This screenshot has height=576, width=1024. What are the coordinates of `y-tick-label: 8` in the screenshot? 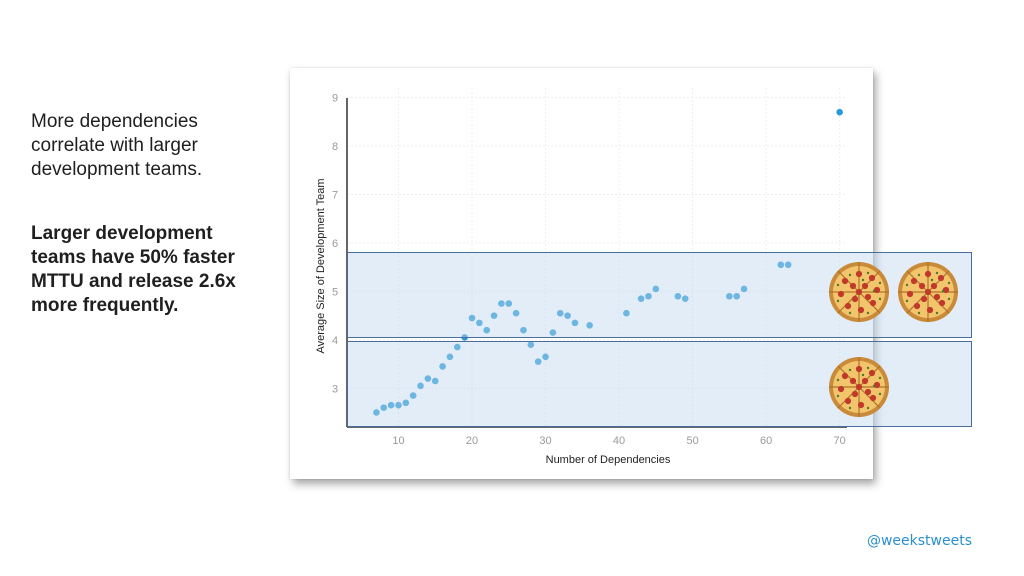 It's located at (335, 147).